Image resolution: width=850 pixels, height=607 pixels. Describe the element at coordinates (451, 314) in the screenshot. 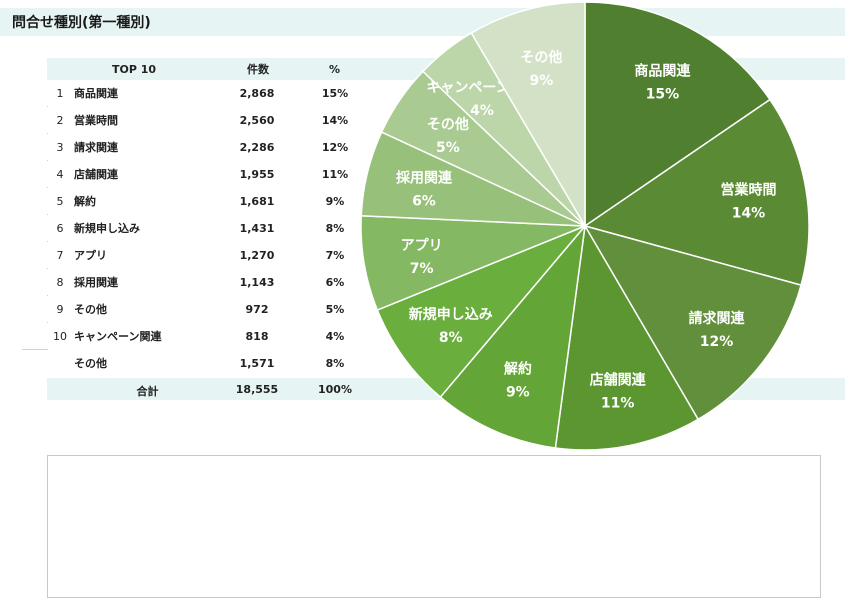

I see `slice-category-label: 新規申し込み` at that location.